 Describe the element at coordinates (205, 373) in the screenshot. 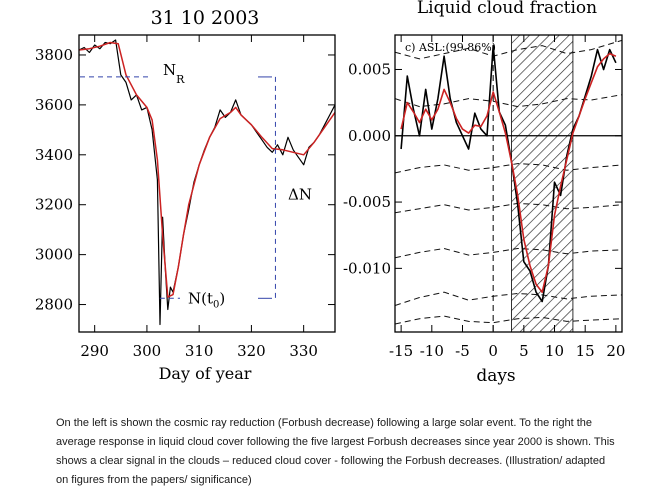

I see `left-x-axis-label: Day of year` at that location.